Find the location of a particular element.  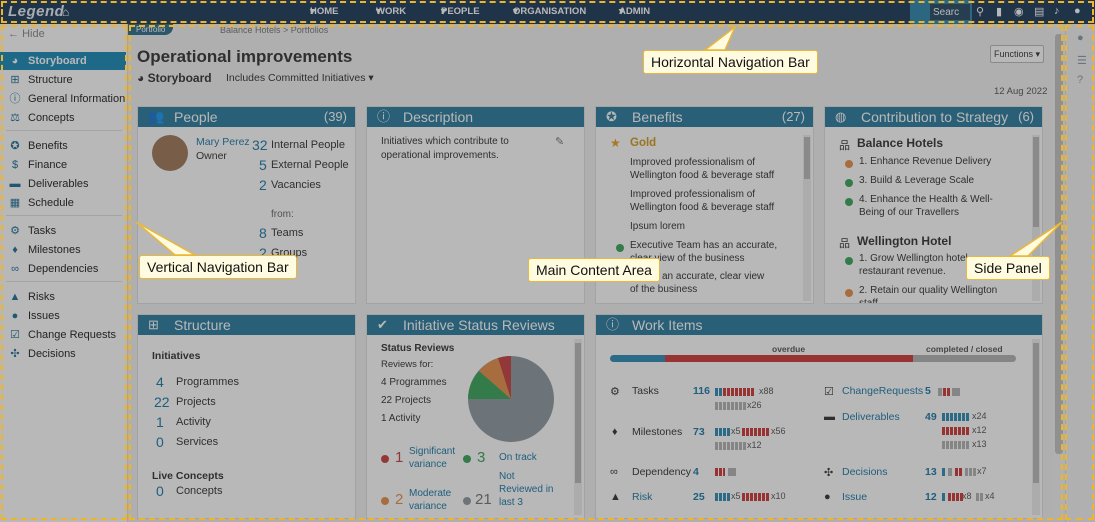

objective-item: 1. Grow Wellington hotel is located at coordinates (913, 258).